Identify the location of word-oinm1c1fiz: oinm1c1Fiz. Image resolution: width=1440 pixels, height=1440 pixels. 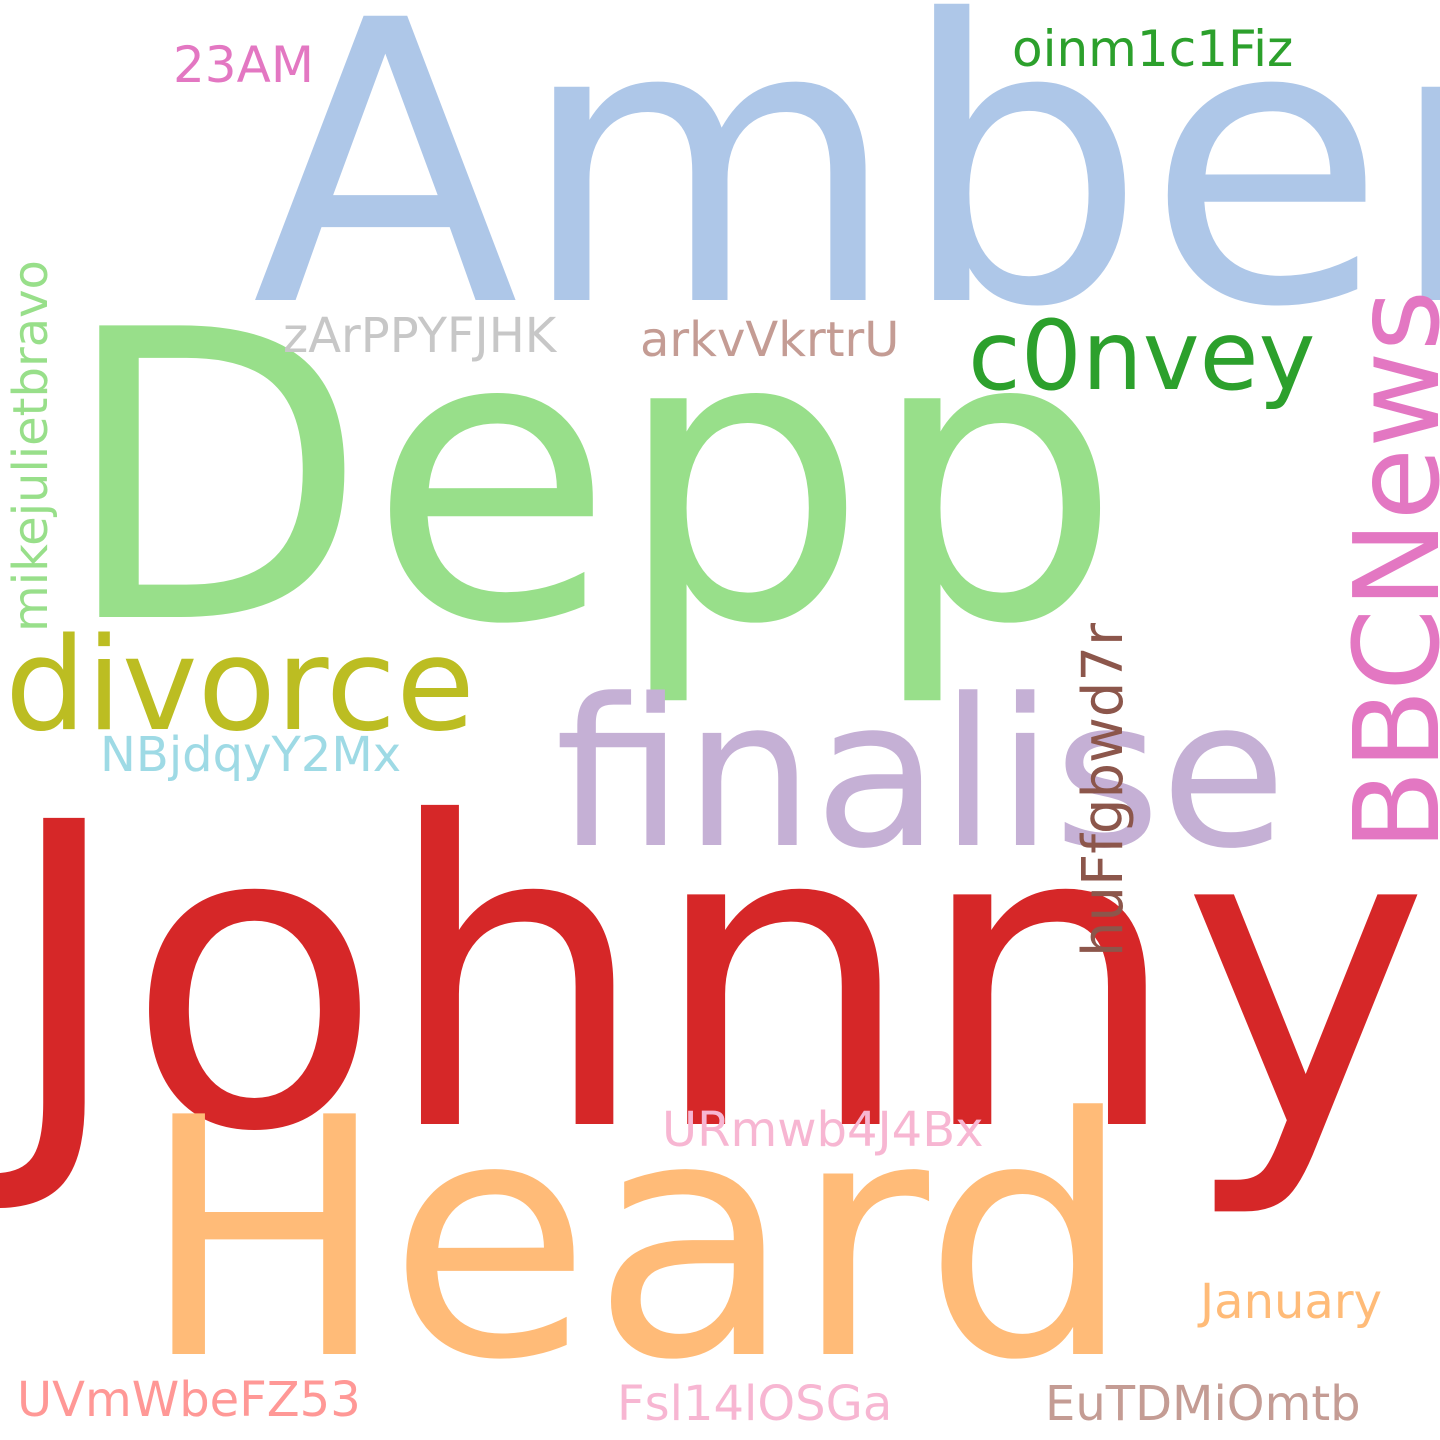
(1153, 49).